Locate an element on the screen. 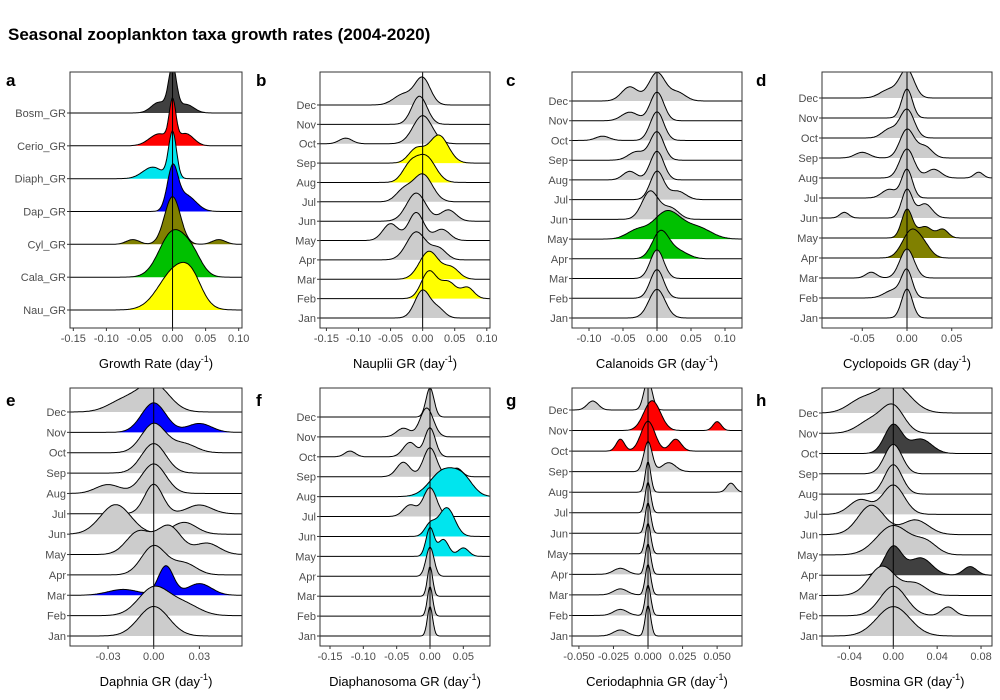 This screenshot has width=1000, height=700. x-tick-label: -0.05 is located at coordinates (396, 657).